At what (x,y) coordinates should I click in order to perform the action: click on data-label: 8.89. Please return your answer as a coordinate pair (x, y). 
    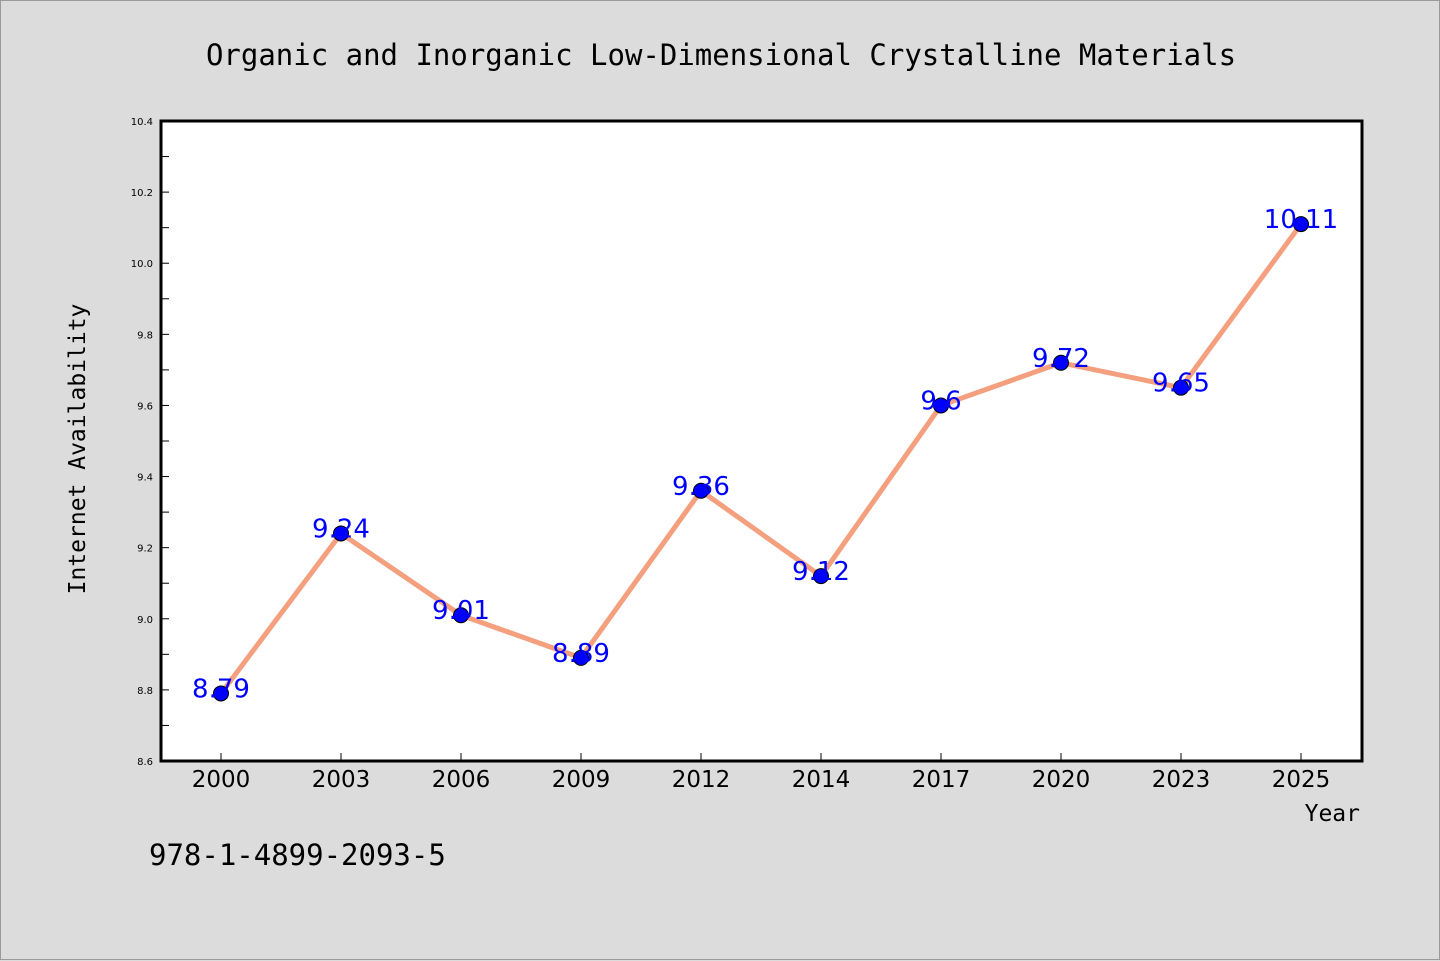
    Looking at the image, I should click on (581, 654).